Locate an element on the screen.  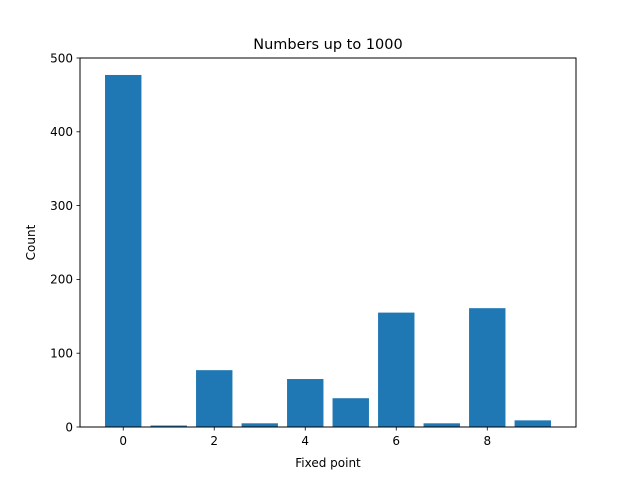
x-tick-label-8: 8 is located at coordinates (487, 441).